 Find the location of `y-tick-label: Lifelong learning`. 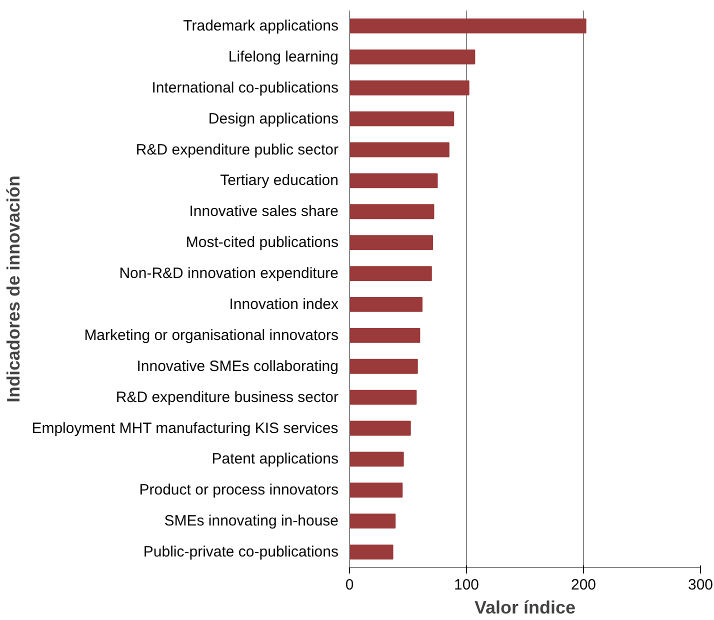

y-tick-label: Lifelong learning is located at coordinates (283, 57).